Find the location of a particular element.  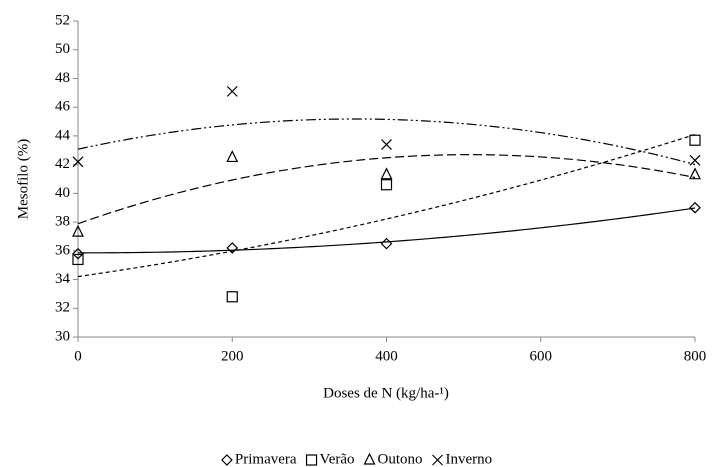

y-tick-label: 50 is located at coordinates (62, 49).